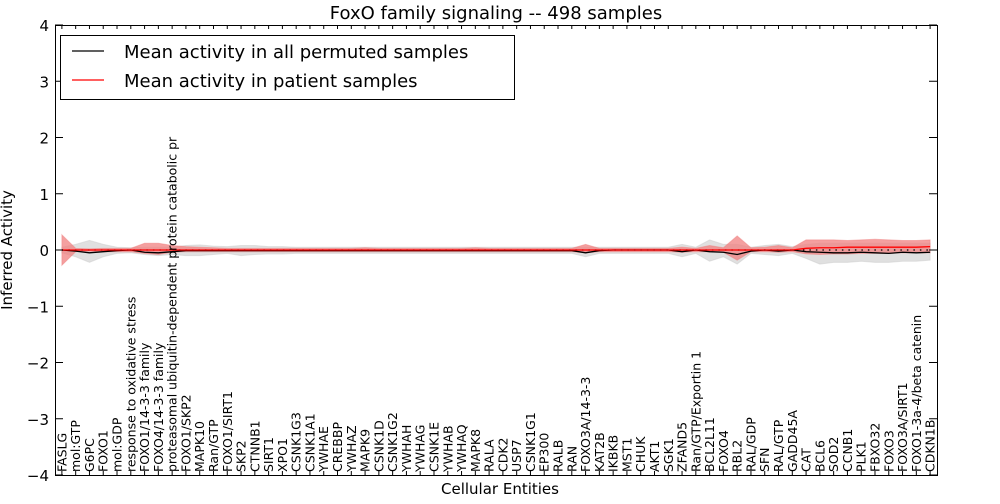 The height and width of the screenshot is (504, 1000). What do you see at coordinates (709, 444) in the screenshot?
I see `x-tick-label: BCL2L11` at bounding box center [709, 444].